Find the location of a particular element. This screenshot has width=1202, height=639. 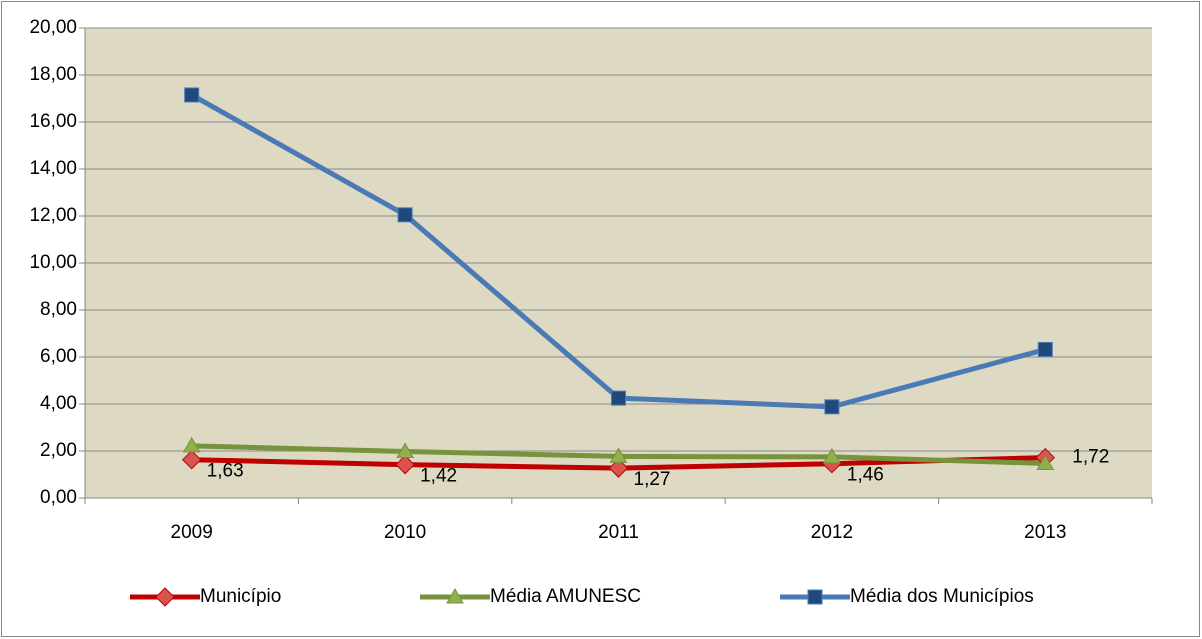

legend-label: Município is located at coordinates (240, 596).